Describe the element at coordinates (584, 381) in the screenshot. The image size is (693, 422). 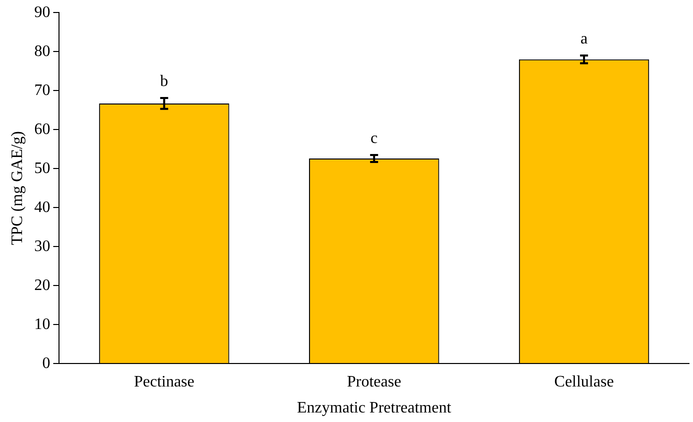
I see `x-tick-label: Cellulase` at that location.